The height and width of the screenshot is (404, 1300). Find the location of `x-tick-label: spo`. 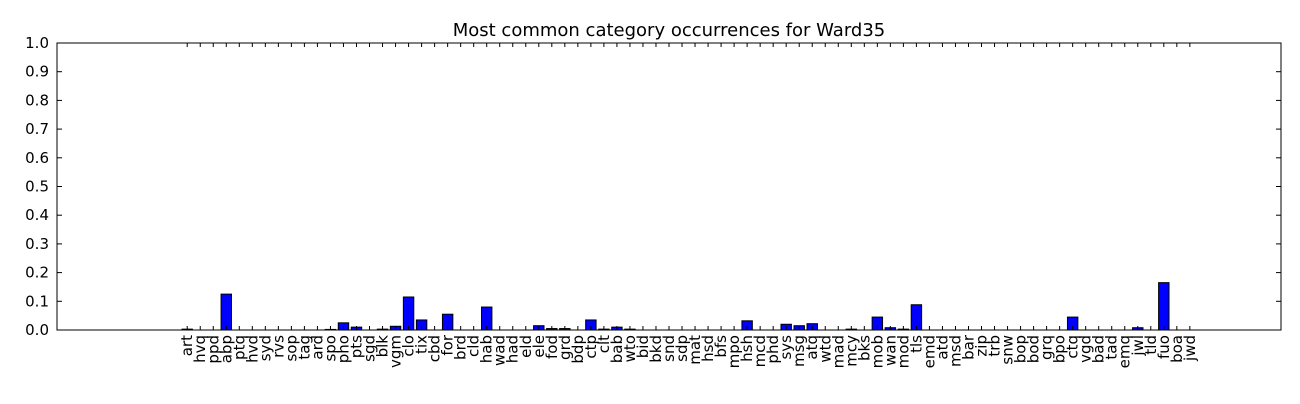

x-tick-label: spo is located at coordinates (330, 348).